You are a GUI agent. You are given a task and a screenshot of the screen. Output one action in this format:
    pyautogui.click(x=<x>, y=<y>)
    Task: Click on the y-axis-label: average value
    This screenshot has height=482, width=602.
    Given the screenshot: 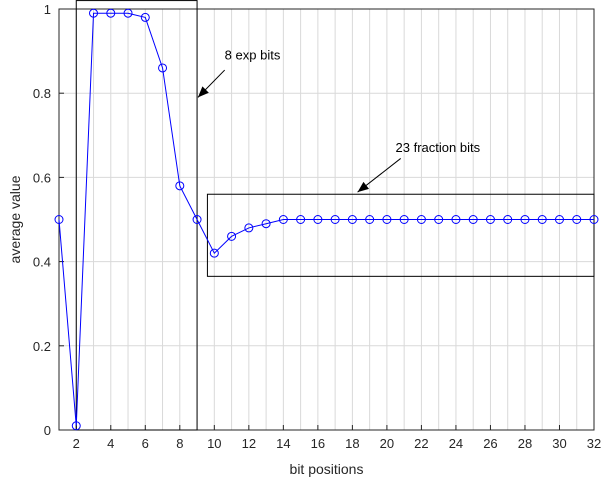 What is the action you would take?
    pyautogui.click(x=15, y=219)
    